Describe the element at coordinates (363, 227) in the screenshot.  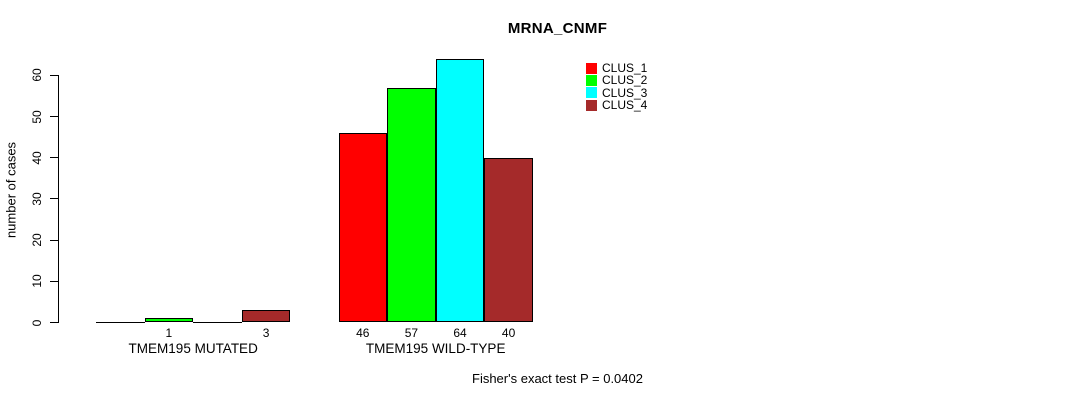
I see `bar-clus-1-tmem195-wild-type` at that location.